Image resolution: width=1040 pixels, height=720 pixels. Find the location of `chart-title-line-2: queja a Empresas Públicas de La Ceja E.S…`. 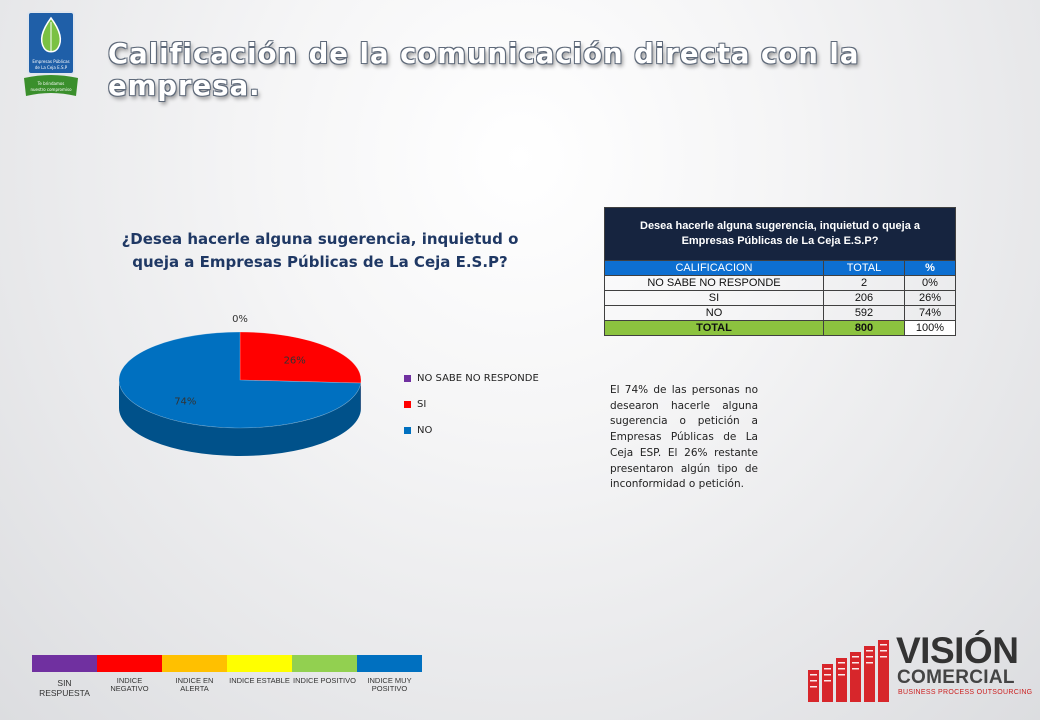

chart-title-line-2: queja a Empresas Públicas de La Ceja E.S… is located at coordinates (320, 262).